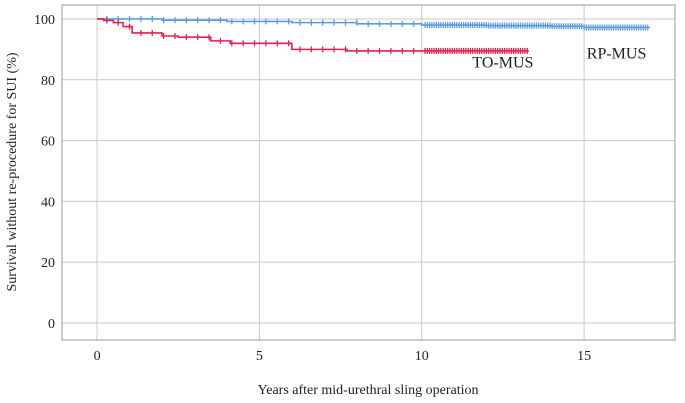 This screenshot has height=403, width=685. I want to click on series-label: RP-MUS, so click(617, 54).